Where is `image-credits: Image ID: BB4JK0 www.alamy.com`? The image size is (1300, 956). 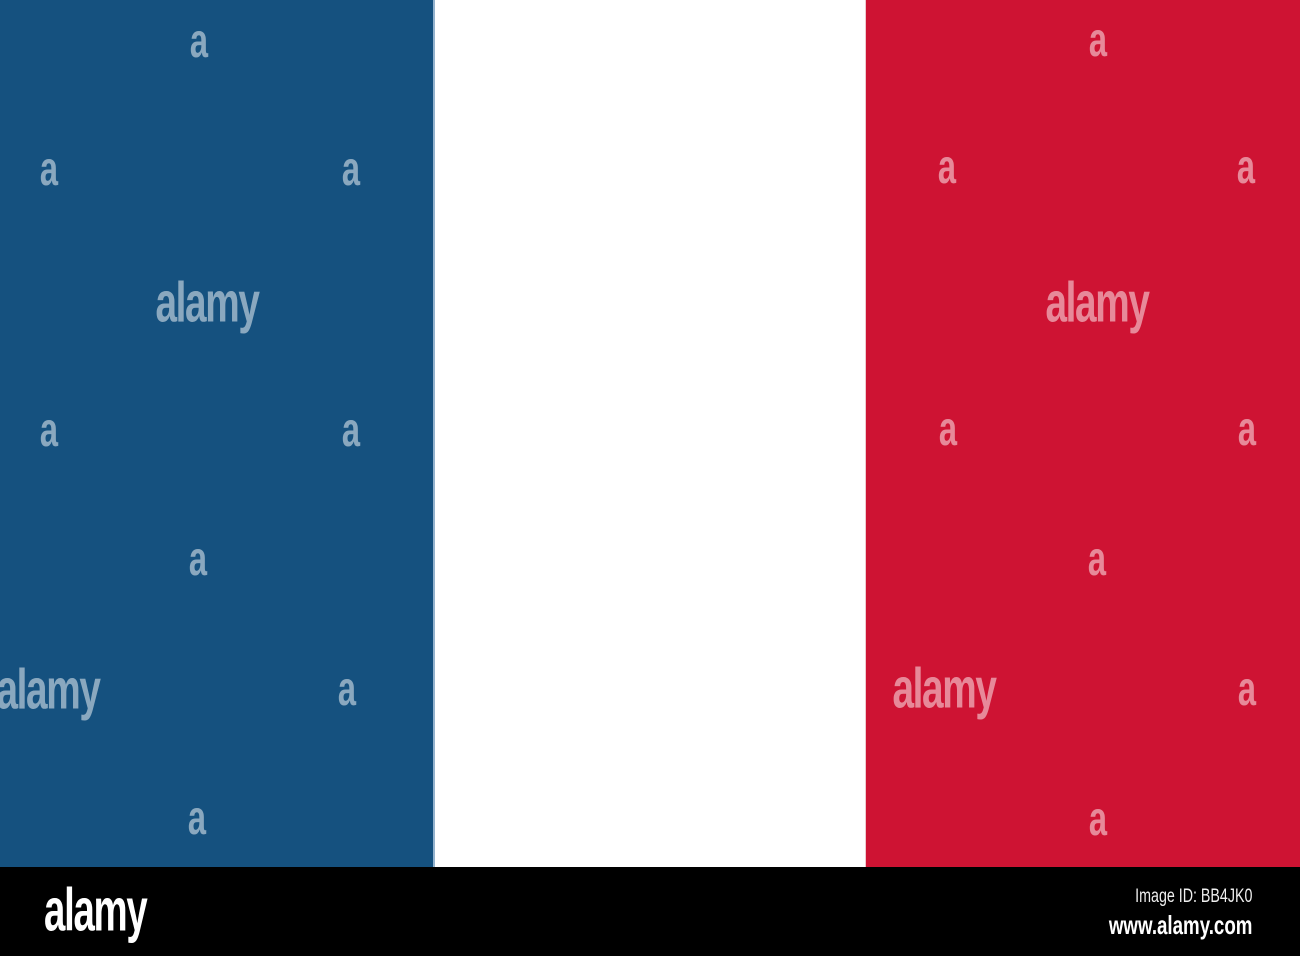 image-credits: Image ID: BB4JK0 www.alamy.com is located at coordinates (1152, 913).